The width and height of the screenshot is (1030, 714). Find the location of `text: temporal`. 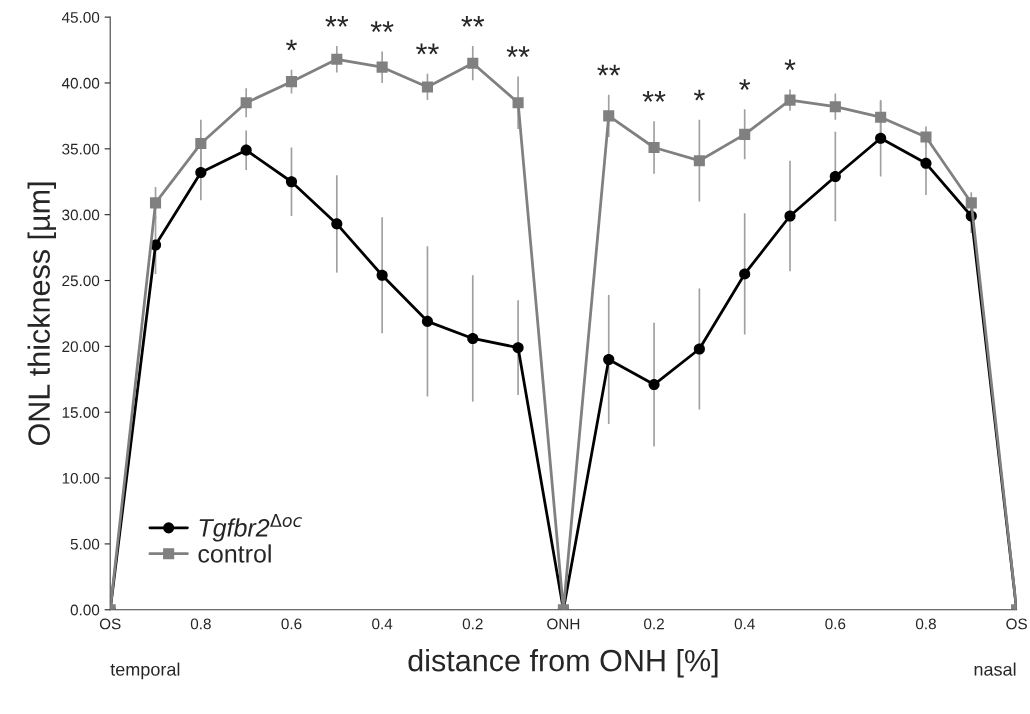

text: temporal is located at coordinates (145, 671).